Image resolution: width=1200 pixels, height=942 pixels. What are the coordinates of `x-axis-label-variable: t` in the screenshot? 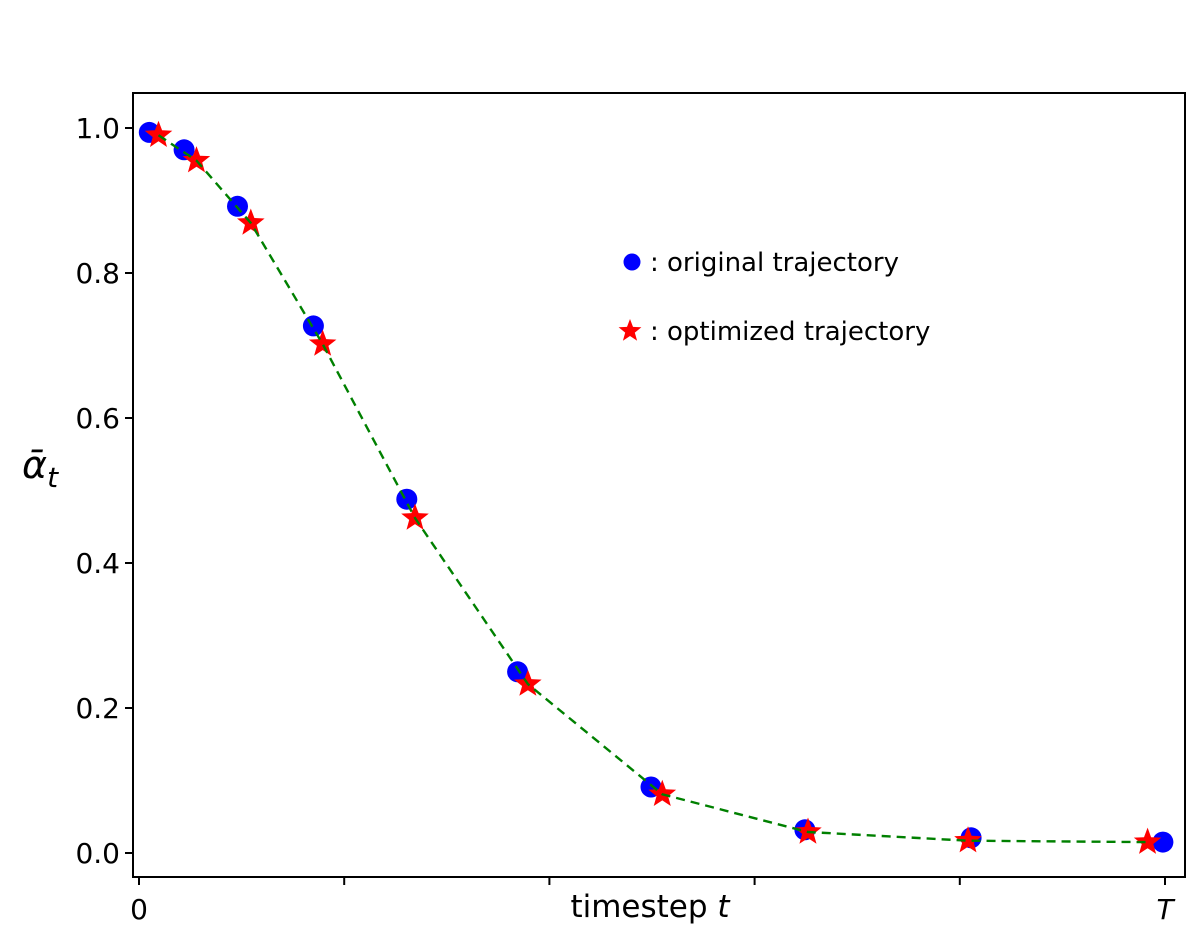 It's located at (724, 907).